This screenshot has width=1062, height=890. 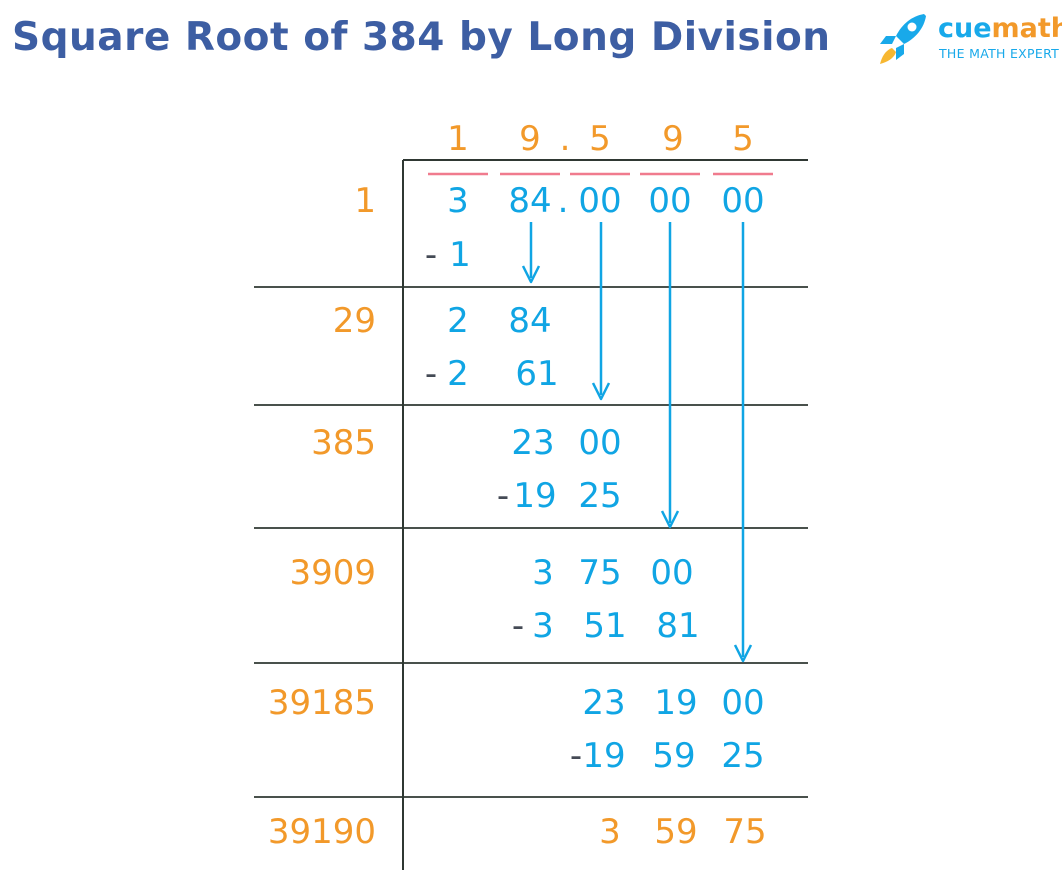 What do you see at coordinates (965, 28) in the screenshot?
I see `logo-wordmark-cue: cue` at bounding box center [965, 28].